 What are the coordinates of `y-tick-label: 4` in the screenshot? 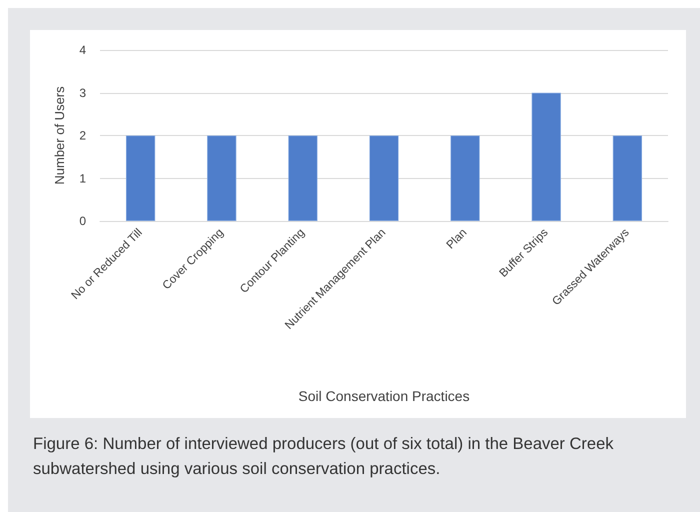 It's located at (82, 50).